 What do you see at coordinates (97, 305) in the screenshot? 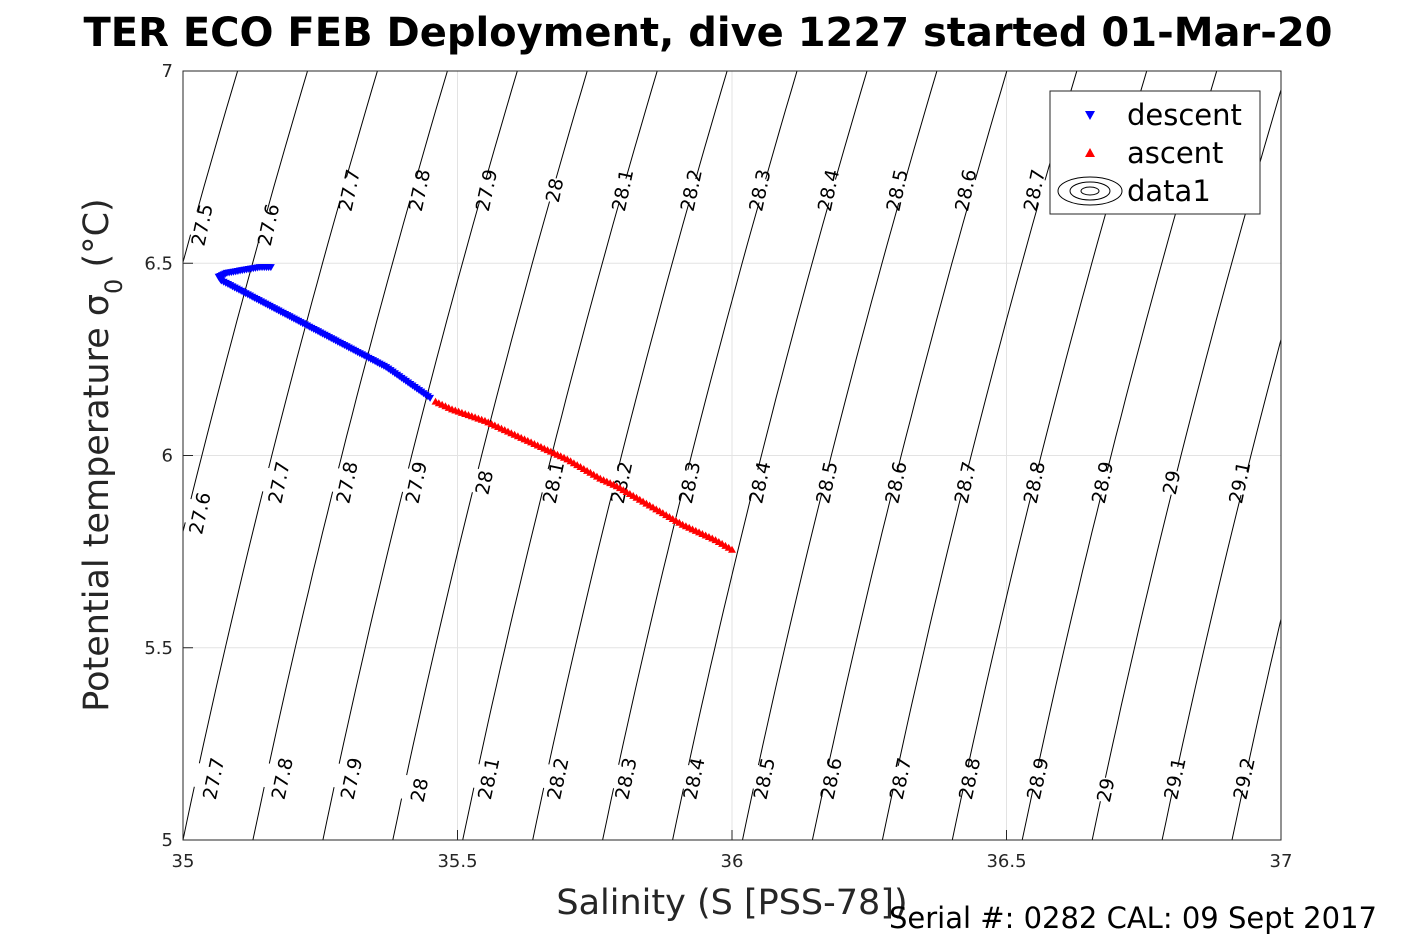
I see `y-axis-label-sigma: σ` at bounding box center [97, 305].